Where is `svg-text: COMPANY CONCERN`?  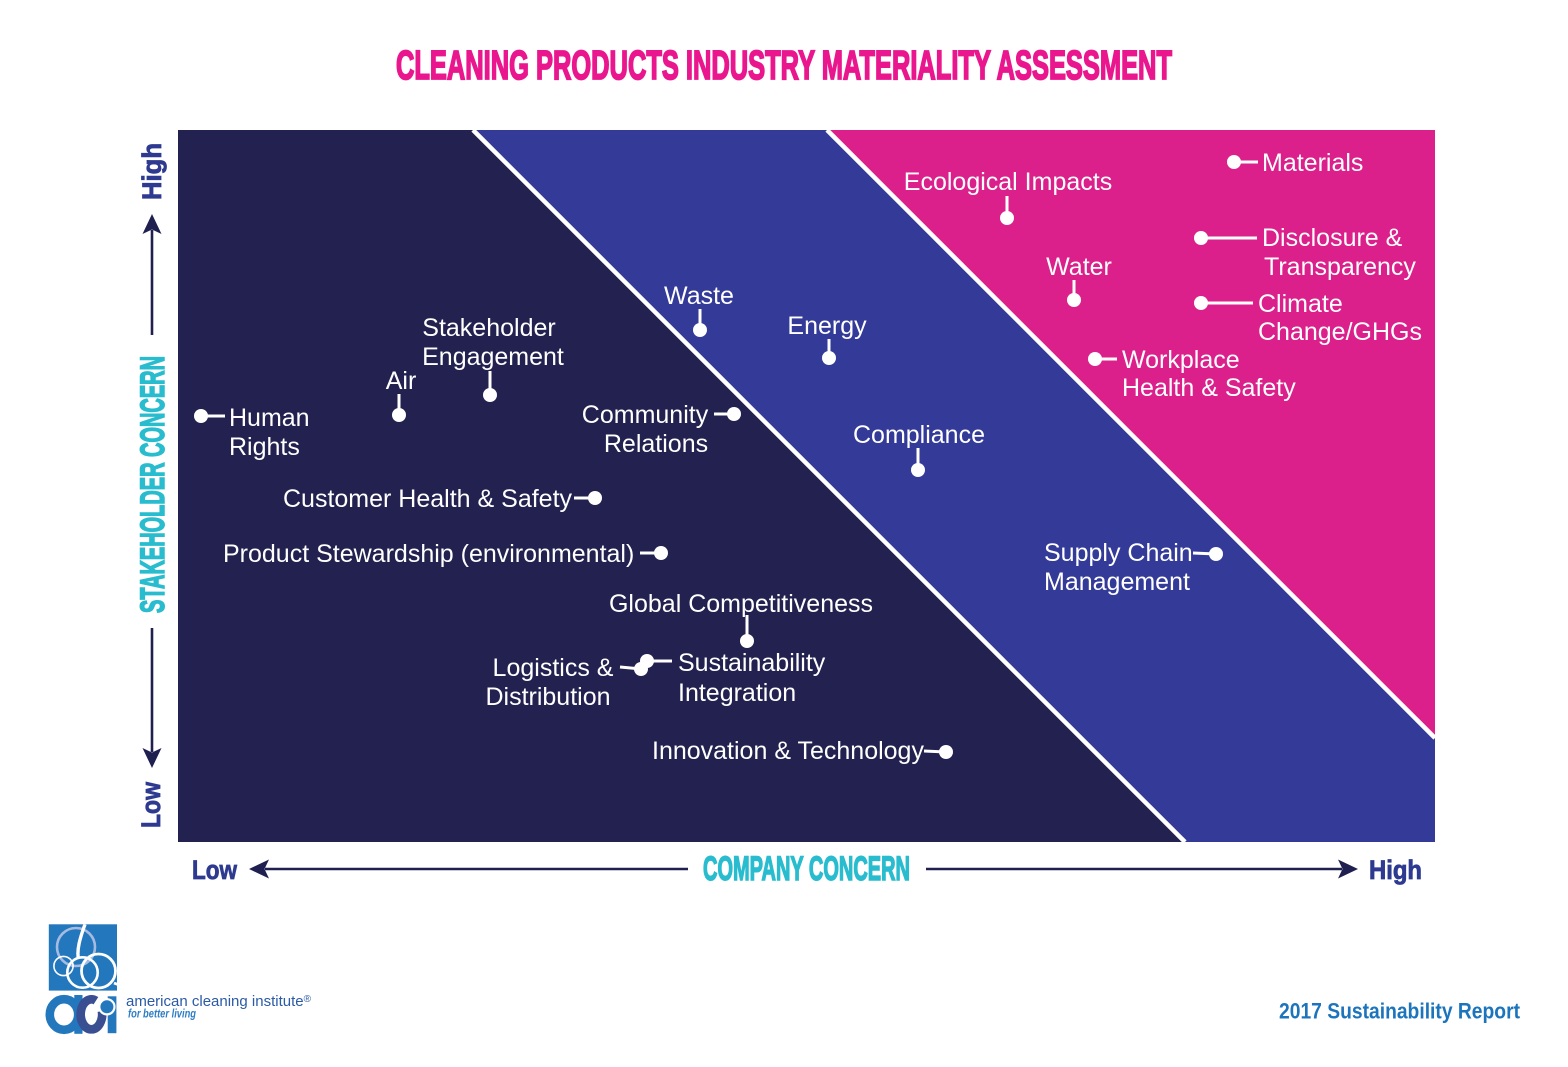
svg-text: COMPANY CONCERN is located at coordinates (806, 869).